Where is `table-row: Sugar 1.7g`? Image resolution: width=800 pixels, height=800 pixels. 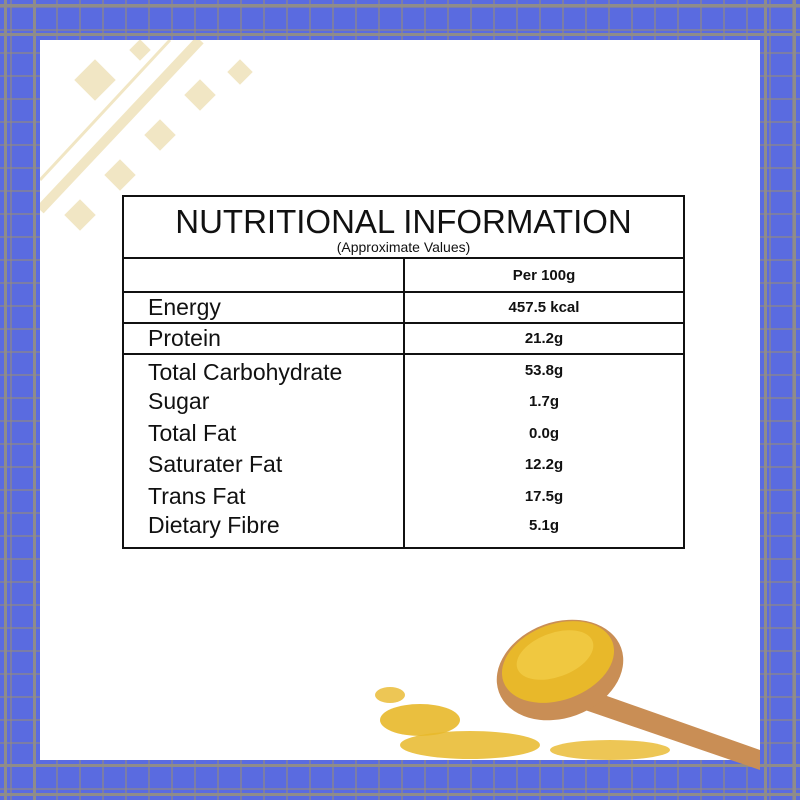
table-row: Sugar 1.7g is located at coordinates (403, 402).